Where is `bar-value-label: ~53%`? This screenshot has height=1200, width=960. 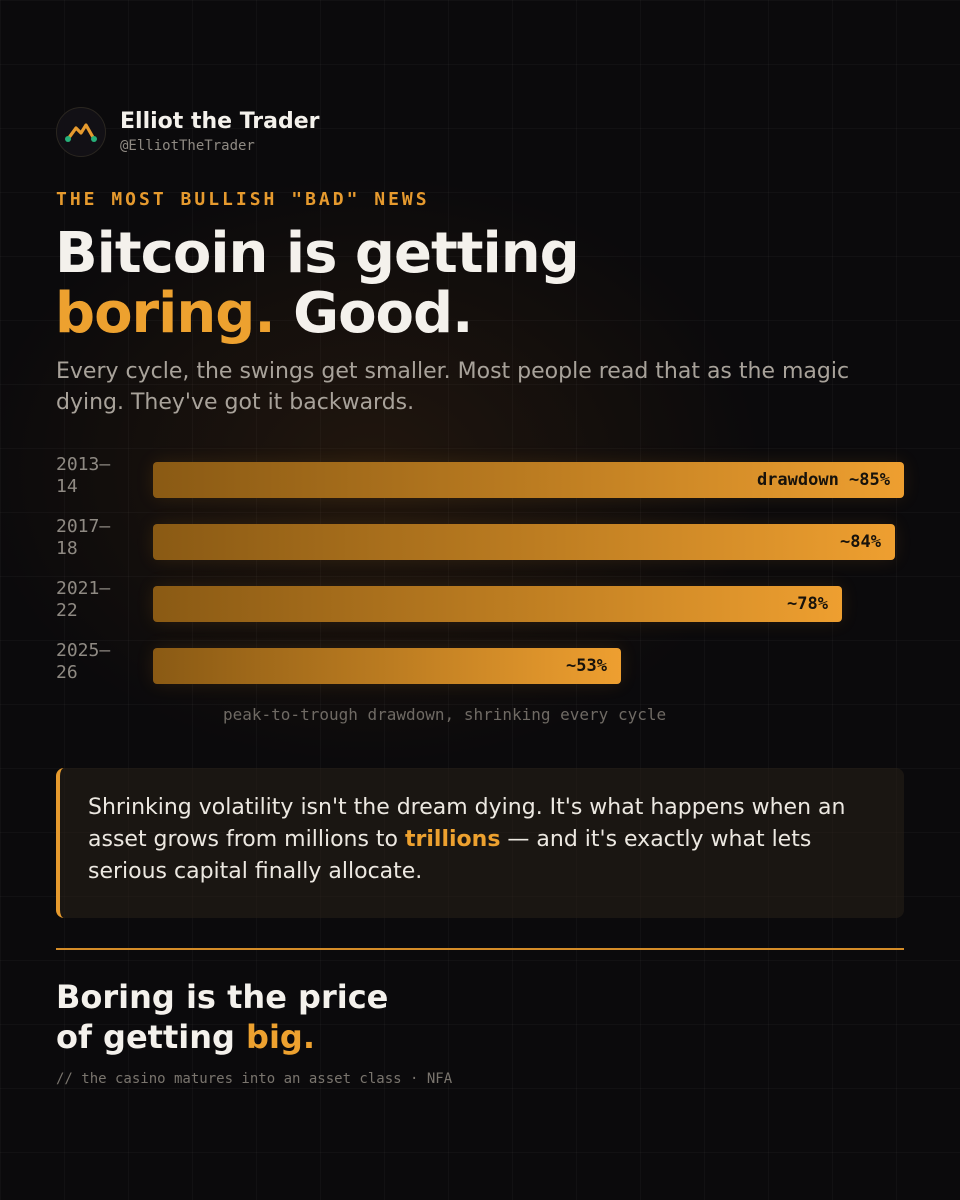 bar-value-label: ~53% is located at coordinates (586, 666).